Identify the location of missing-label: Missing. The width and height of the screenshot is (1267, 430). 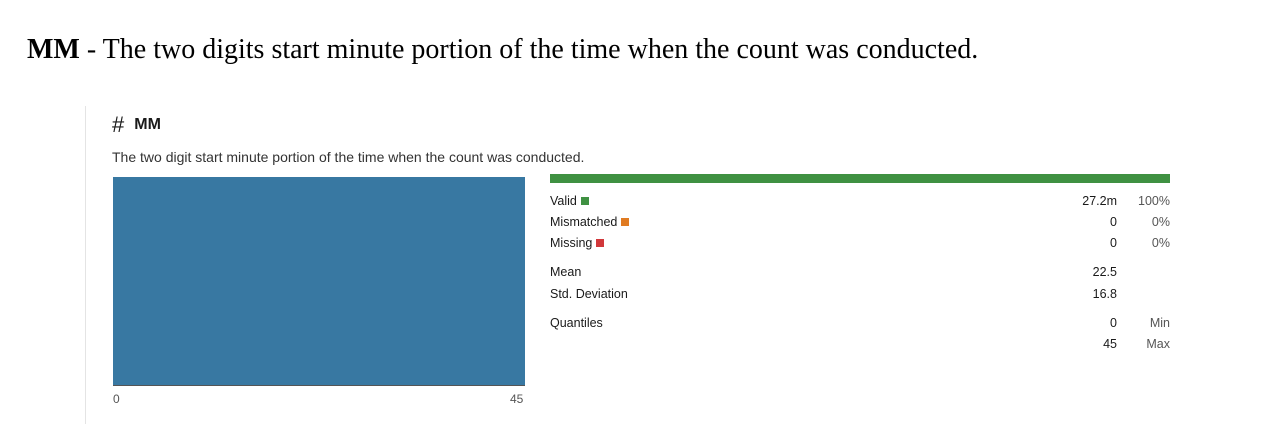
(571, 243).